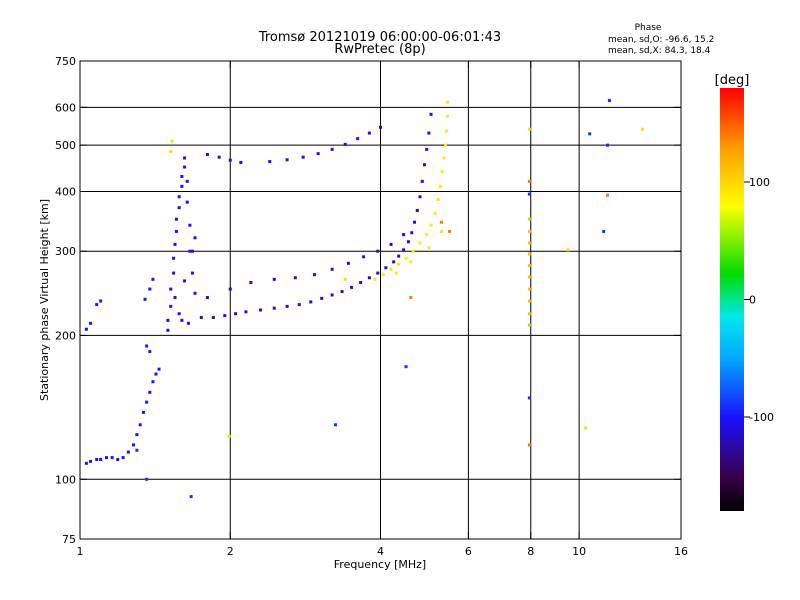 The height and width of the screenshot is (600, 800). Describe the element at coordinates (661, 40) in the screenshot. I see `phase-box-line-o: mean, sd,O: -96.6, 15.2` at that location.